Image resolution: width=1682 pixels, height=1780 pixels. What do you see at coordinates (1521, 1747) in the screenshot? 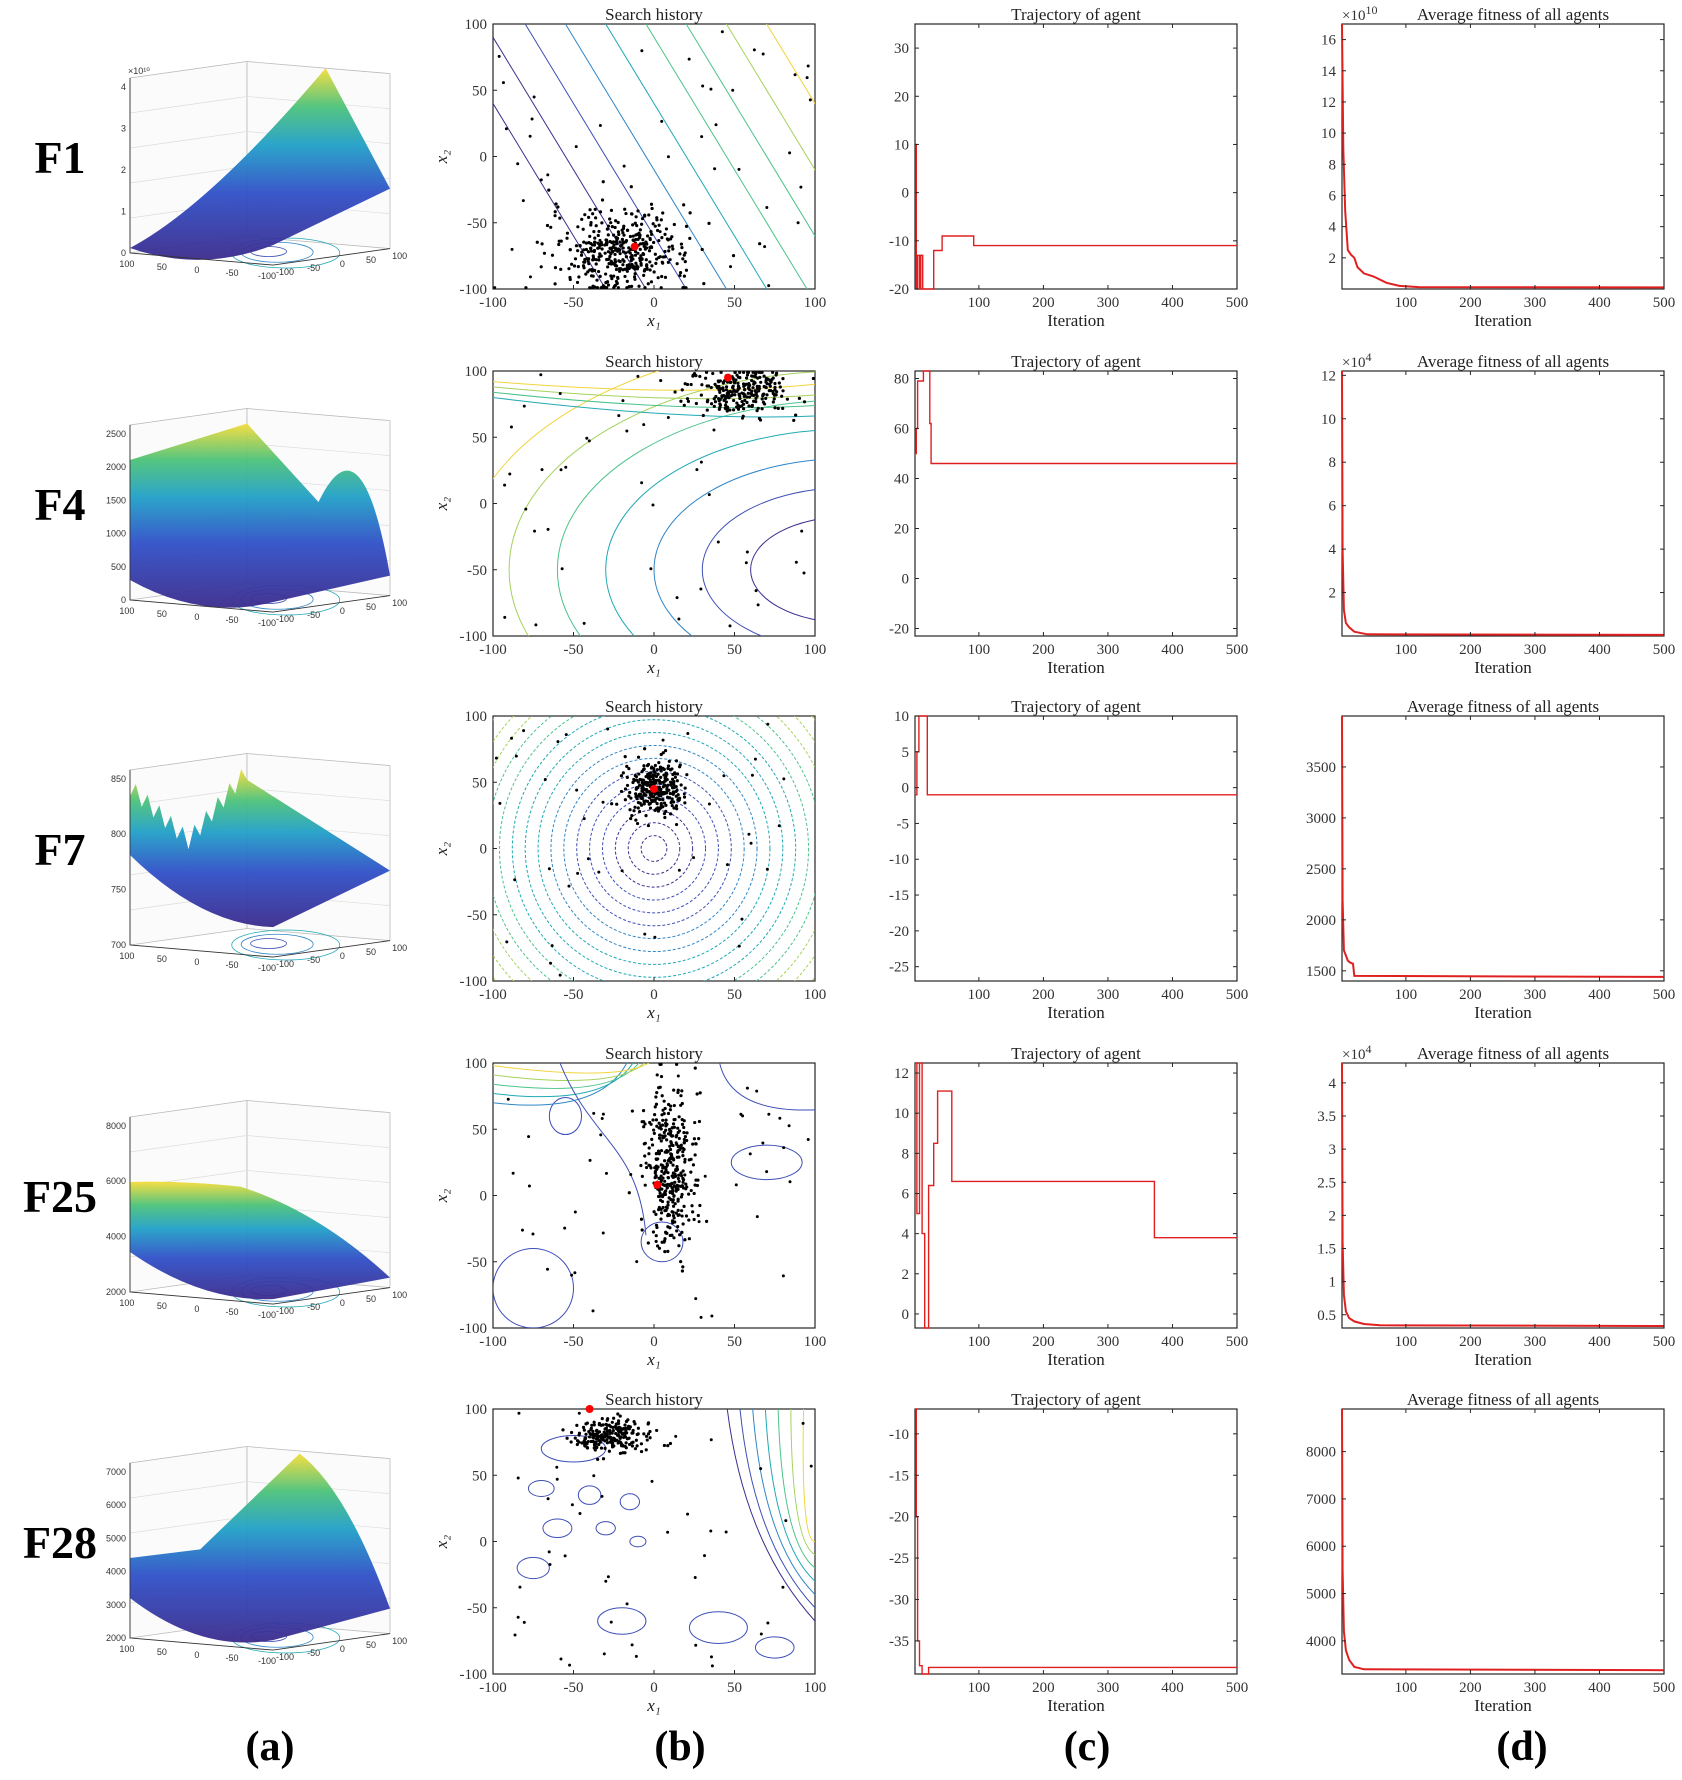
I see `column-label-d: (d)` at bounding box center [1521, 1747].